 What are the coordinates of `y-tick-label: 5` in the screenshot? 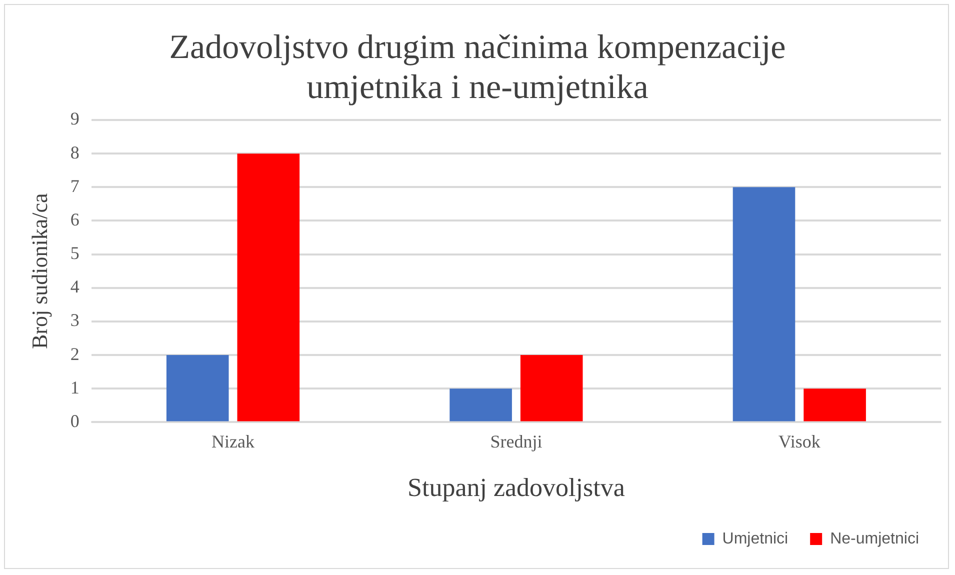 It's located at (75, 253).